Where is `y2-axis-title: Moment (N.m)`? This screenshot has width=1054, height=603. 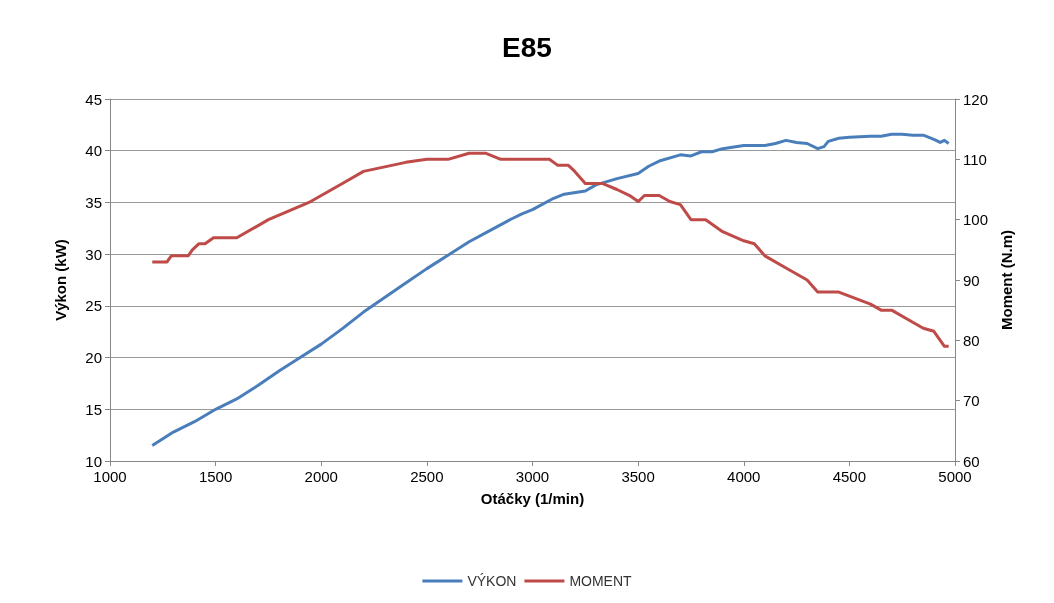
y2-axis-title: Moment (N.m) is located at coordinates (1006, 280).